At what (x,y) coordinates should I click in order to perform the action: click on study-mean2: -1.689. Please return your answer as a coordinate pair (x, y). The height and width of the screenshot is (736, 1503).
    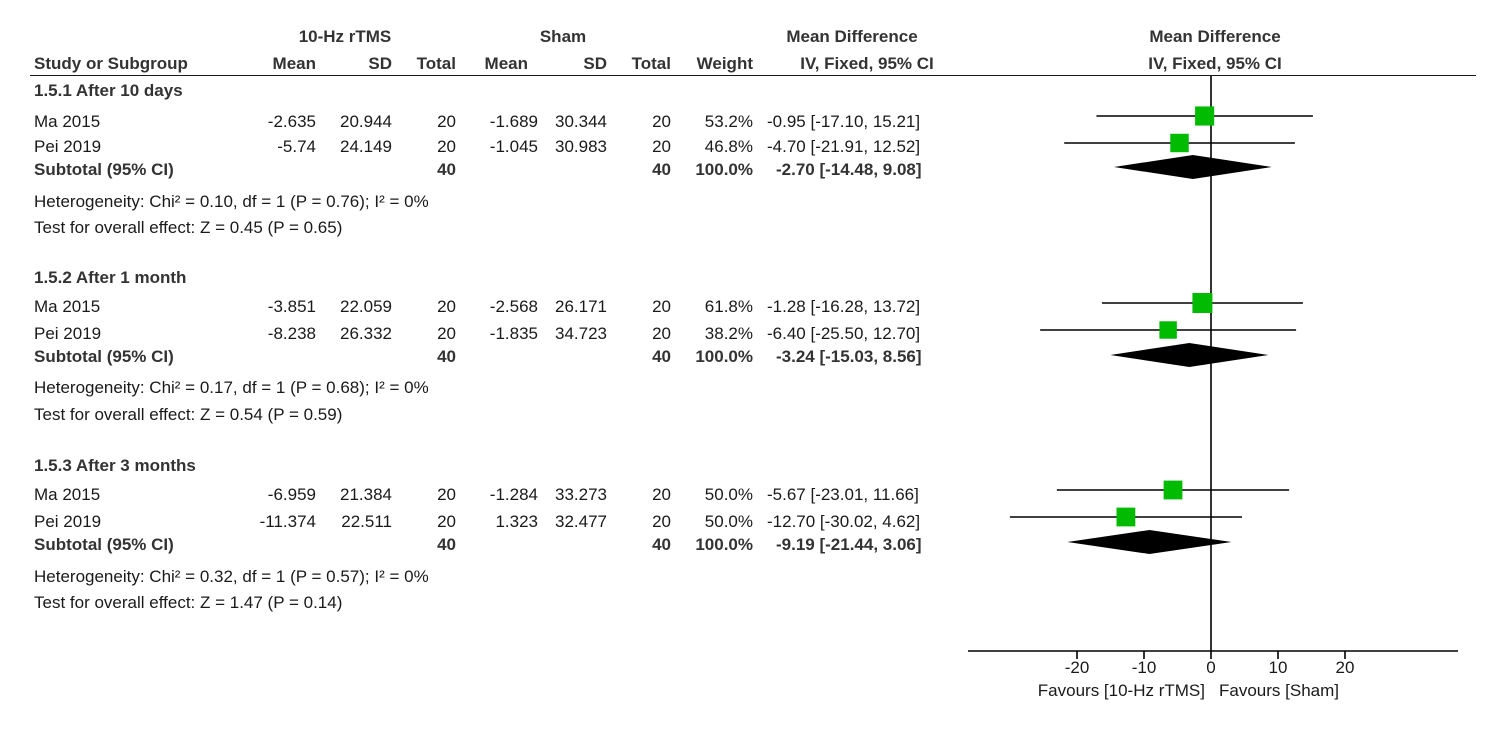
    Looking at the image, I should click on (513, 121).